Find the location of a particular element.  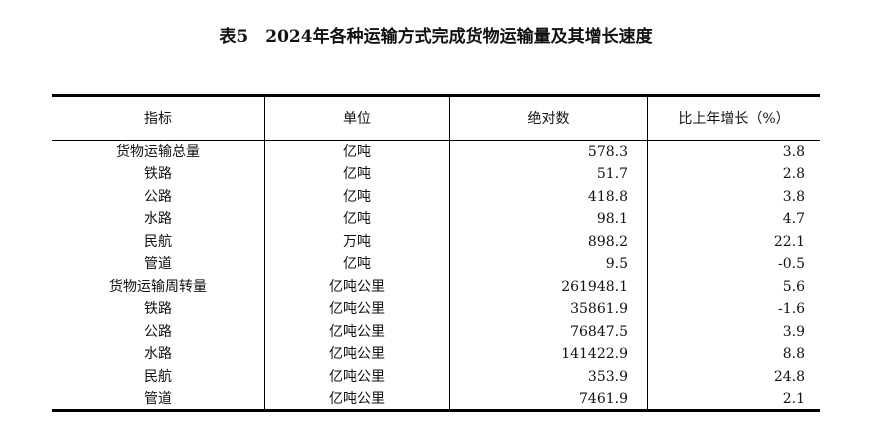

table-title: 表5 2024年各种运输方式完成货物运输量及其增长速度 is located at coordinates (436, 37).